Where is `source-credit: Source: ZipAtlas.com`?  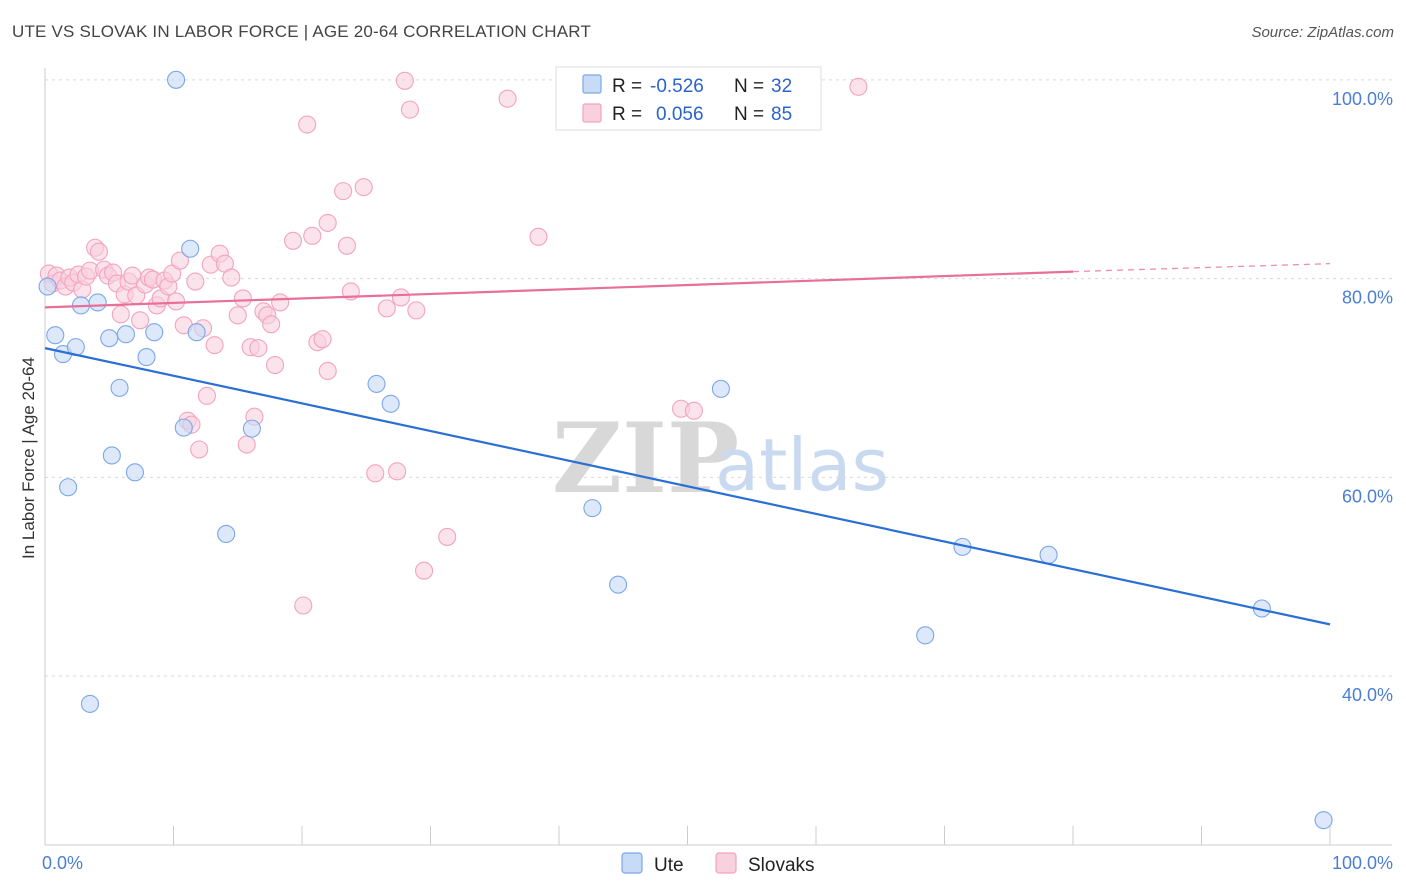
source-credit: Source: ZipAtlas.com is located at coordinates (1322, 32).